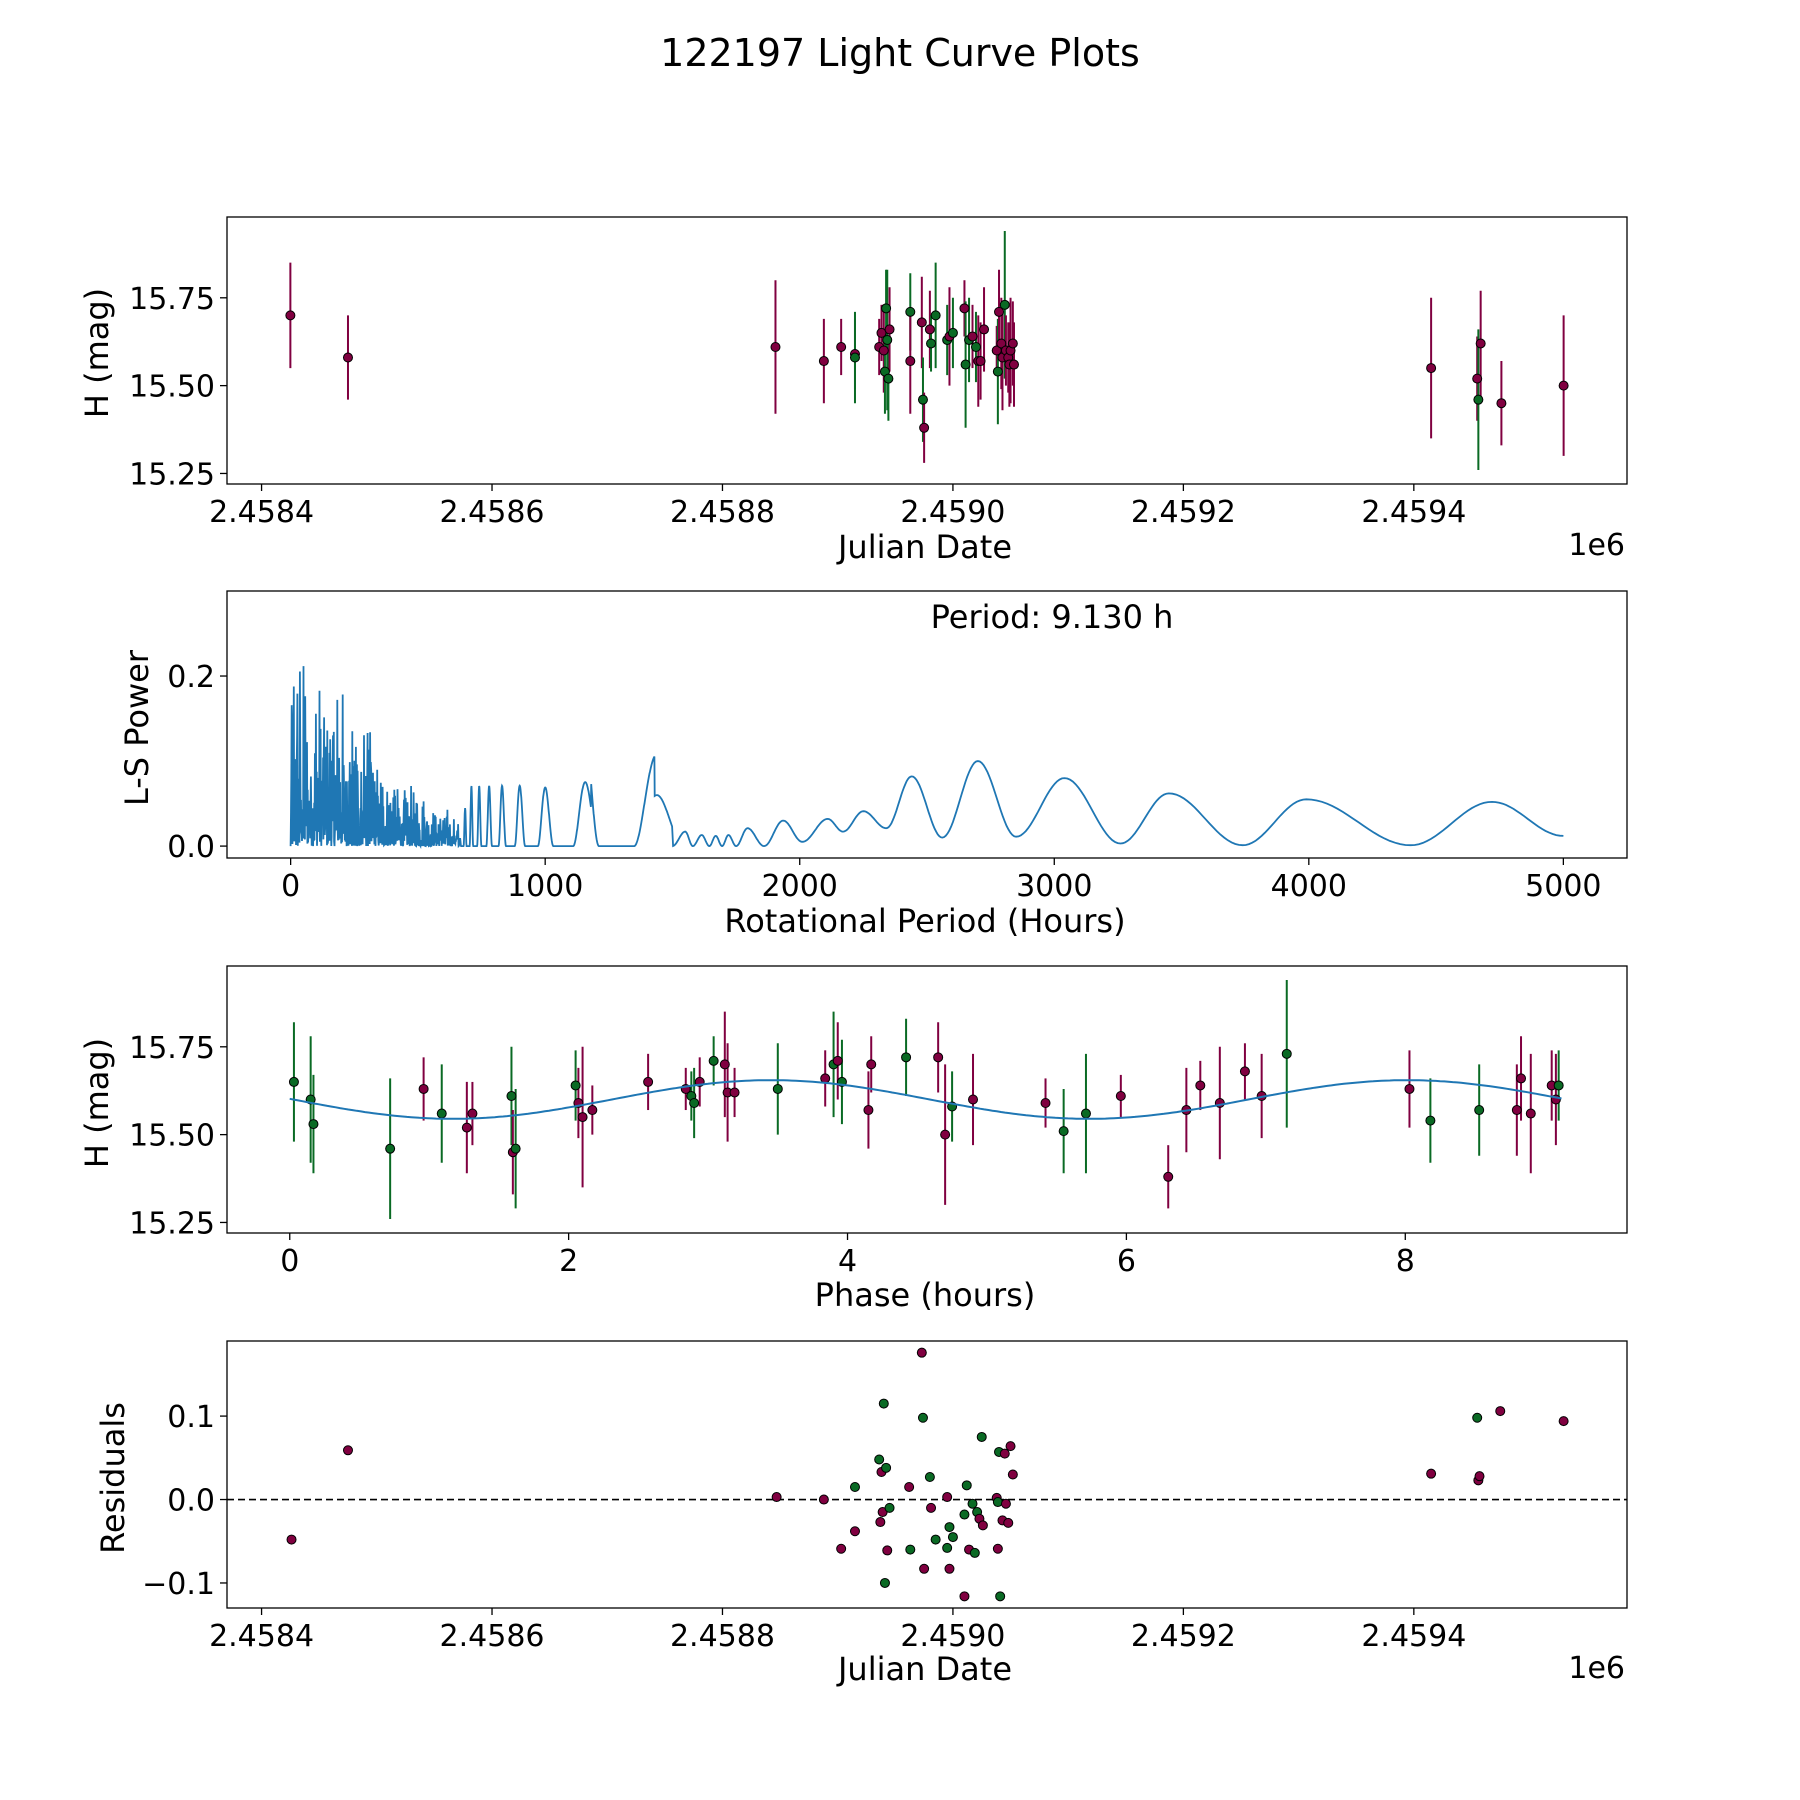 The height and width of the screenshot is (1800, 1800). What do you see at coordinates (722, 512) in the screenshot?
I see `lightcurve-xtick-label: 2.4588` at bounding box center [722, 512].